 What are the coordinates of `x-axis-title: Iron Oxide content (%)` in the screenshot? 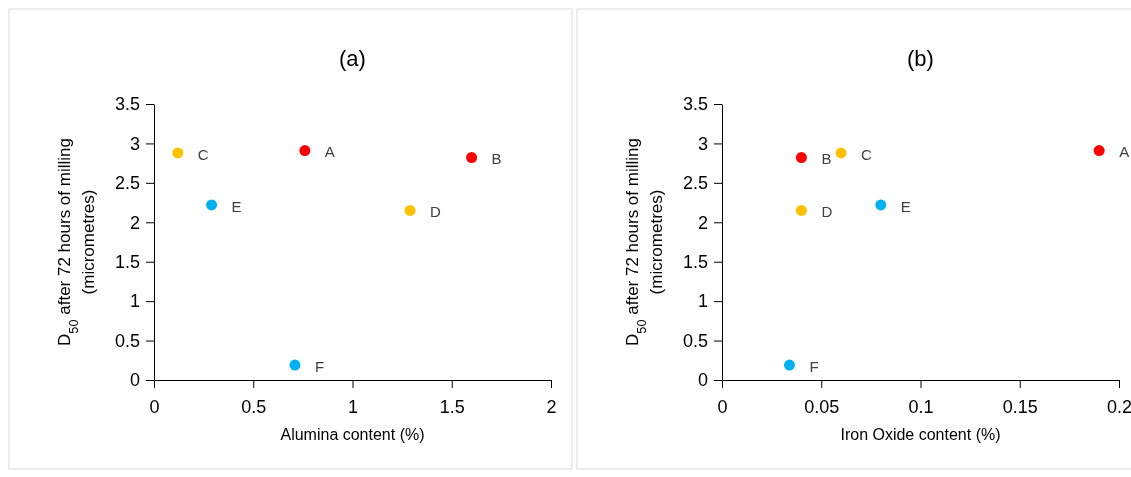 It's located at (920, 434).